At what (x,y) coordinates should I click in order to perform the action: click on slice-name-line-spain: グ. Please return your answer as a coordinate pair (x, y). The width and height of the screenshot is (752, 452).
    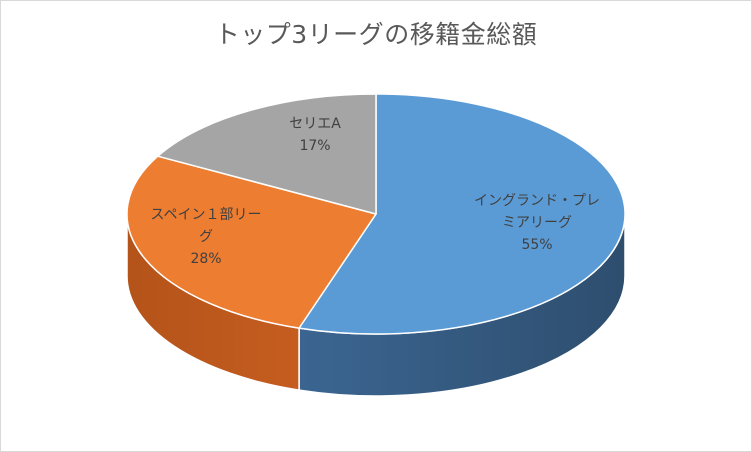
    Looking at the image, I should click on (206, 237).